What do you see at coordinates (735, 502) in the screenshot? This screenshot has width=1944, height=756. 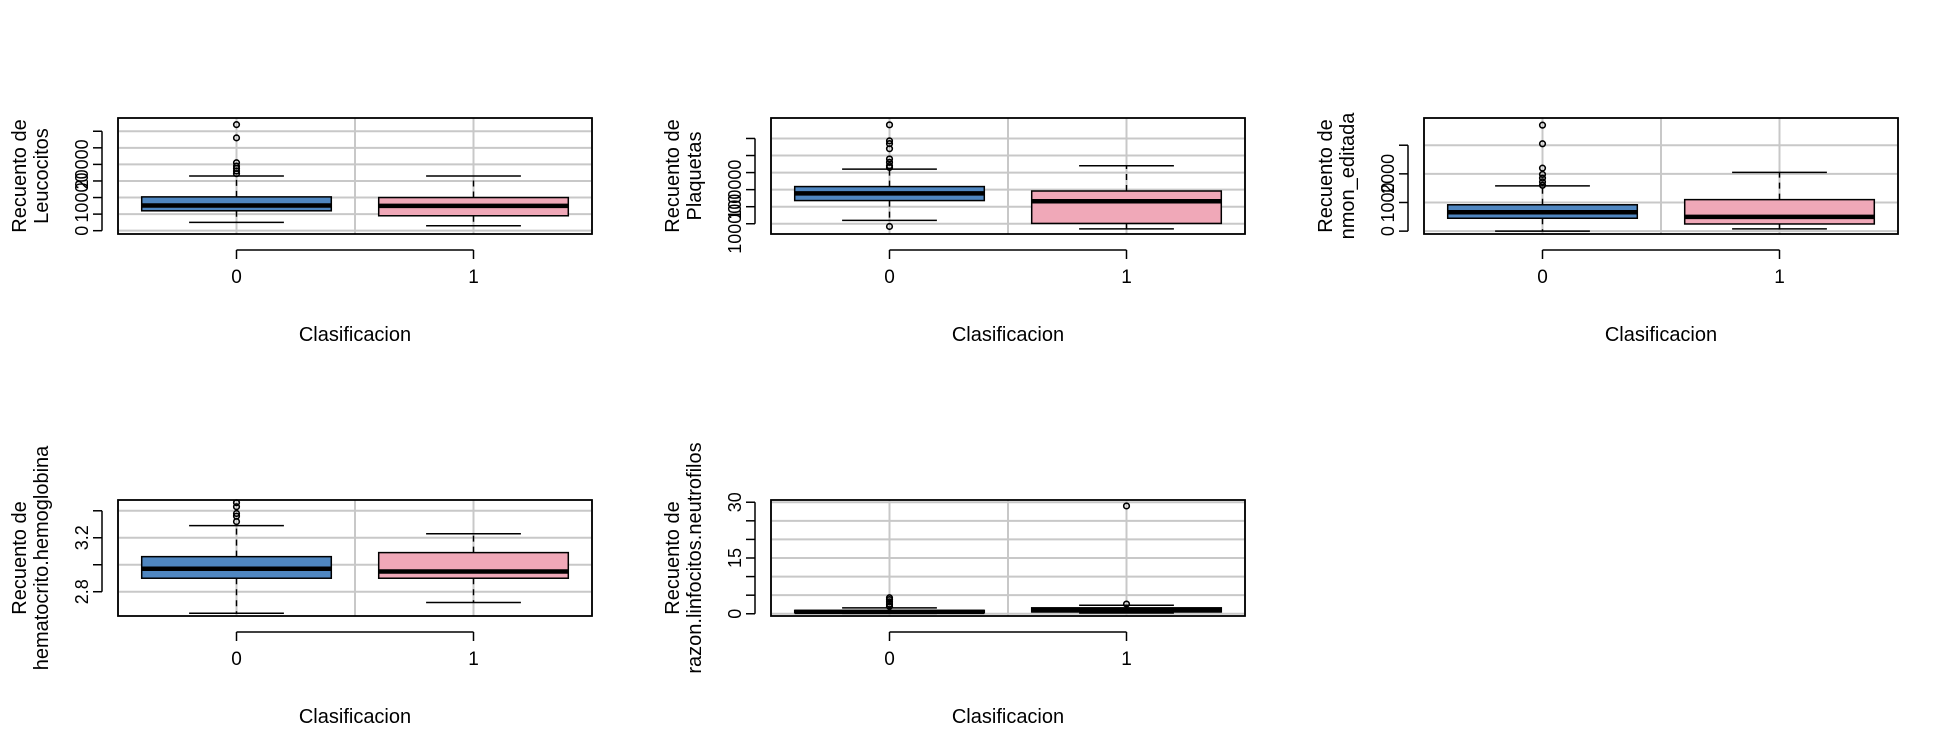 I see `y-tick-label: 30` at bounding box center [735, 502].